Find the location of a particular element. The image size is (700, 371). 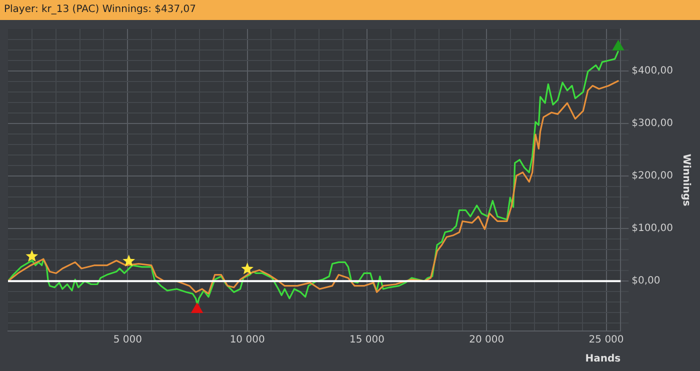

chart-title: Player: kr_13 (PAC) Winnings: $437,07 is located at coordinates (350, 10).